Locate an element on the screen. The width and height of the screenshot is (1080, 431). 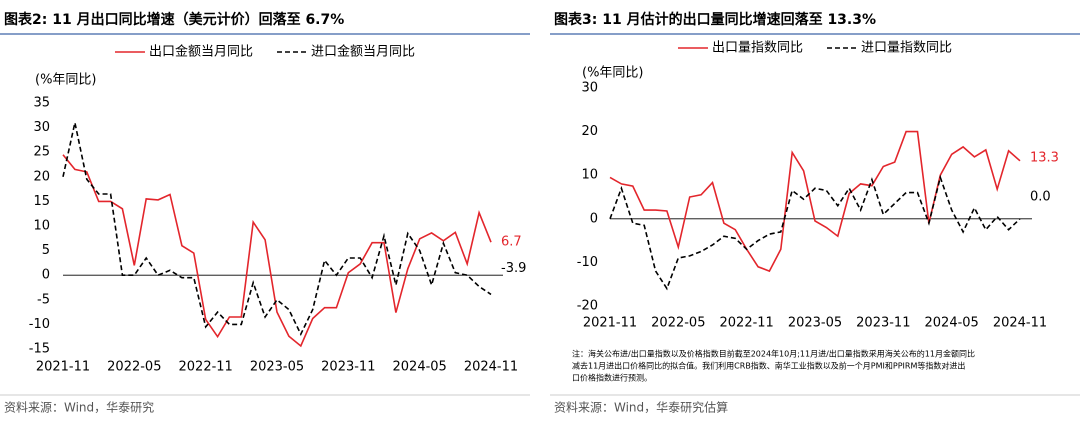
y-tick-label: 35 is located at coordinates (41, 103).